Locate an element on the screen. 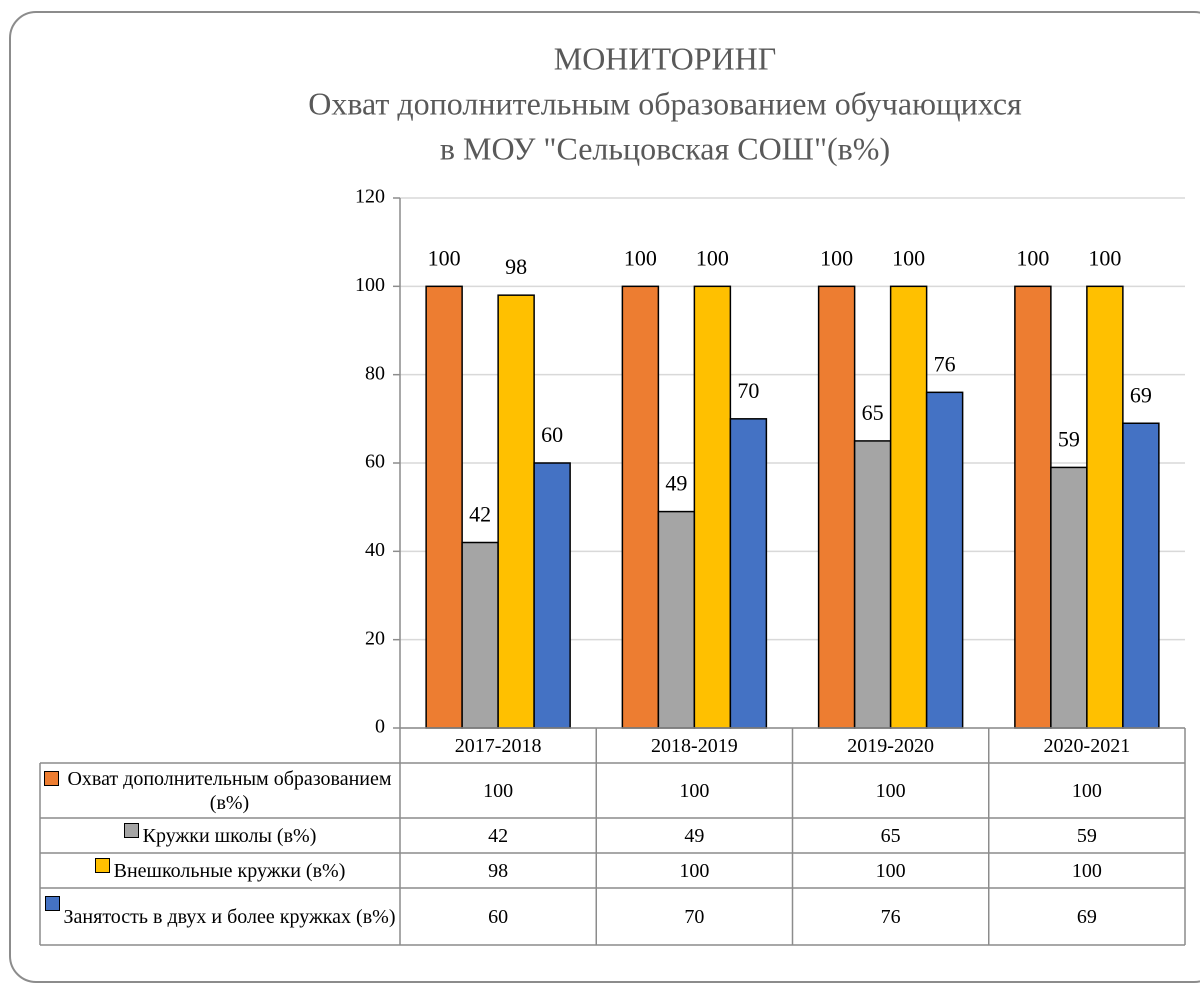  legend-entry: Кружки школы (в%) is located at coordinates (220, 835).